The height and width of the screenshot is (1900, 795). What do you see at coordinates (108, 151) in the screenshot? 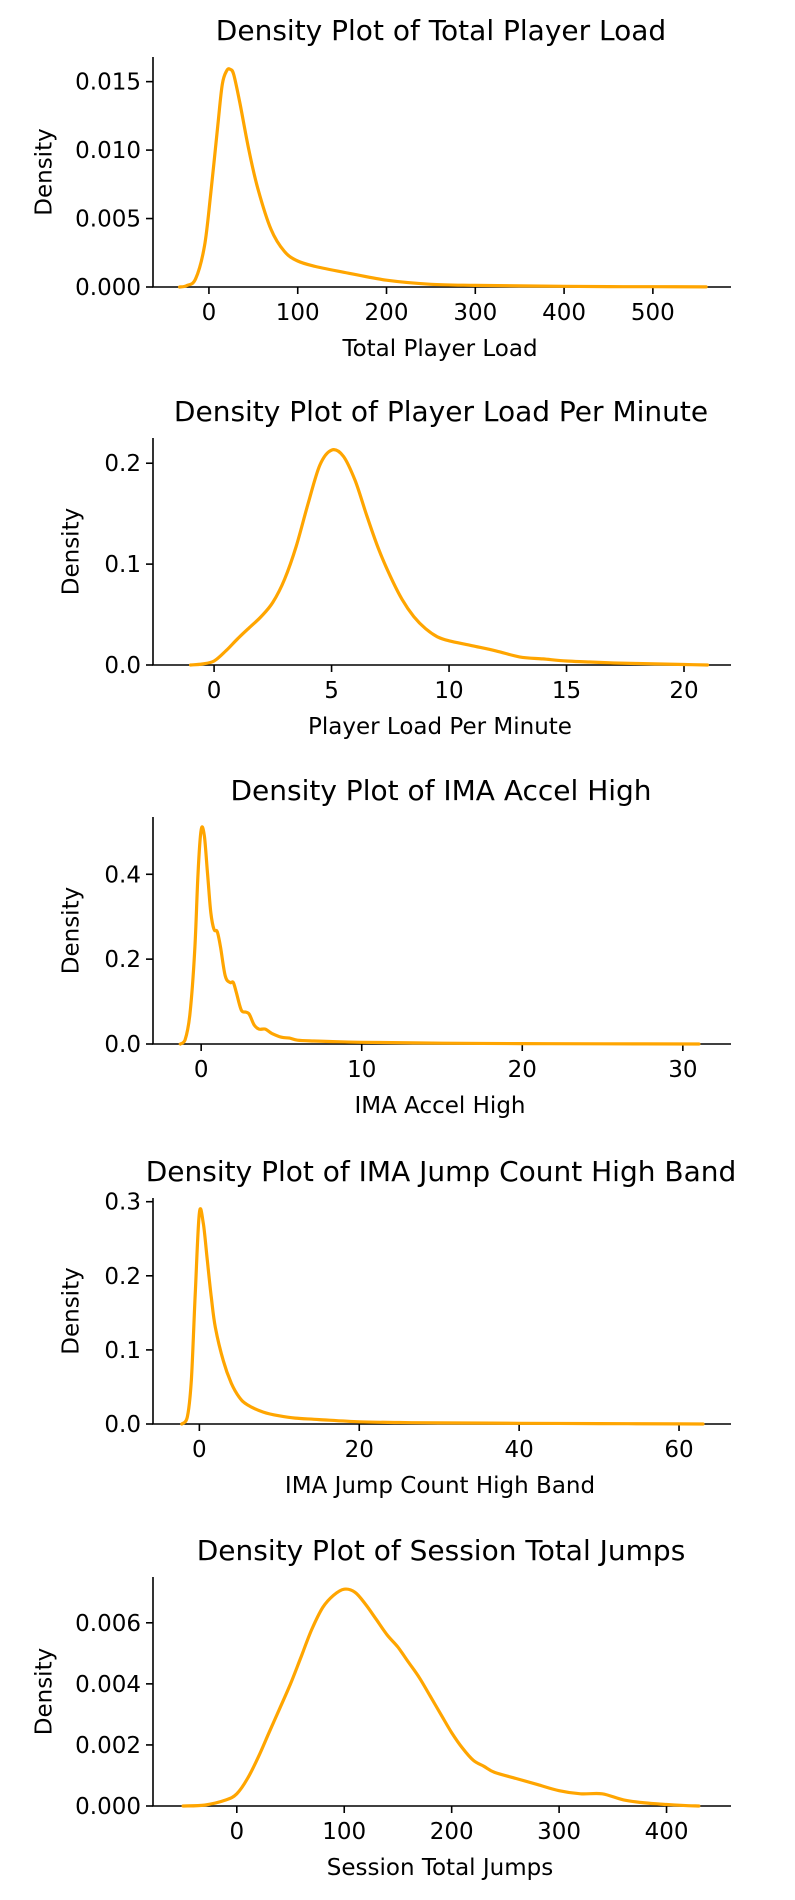
I see `y-tick-label: 0.010` at bounding box center [108, 151].